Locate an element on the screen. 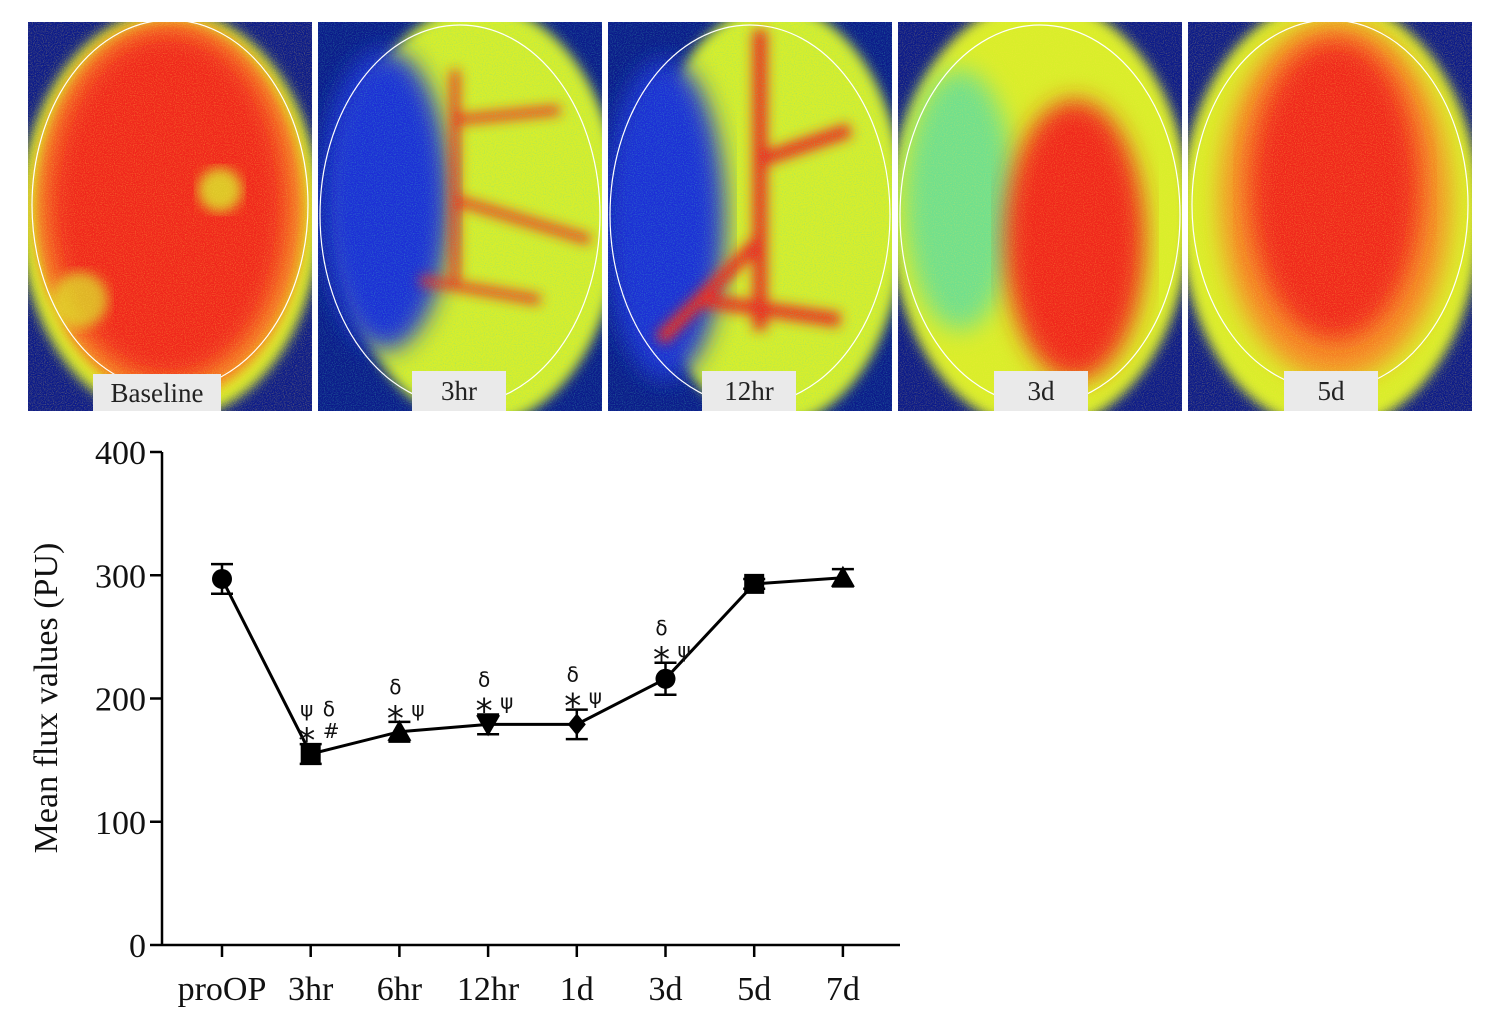 The height and width of the screenshot is (1027, 1500). data-point-proOP is located at coordinates (222, 578).